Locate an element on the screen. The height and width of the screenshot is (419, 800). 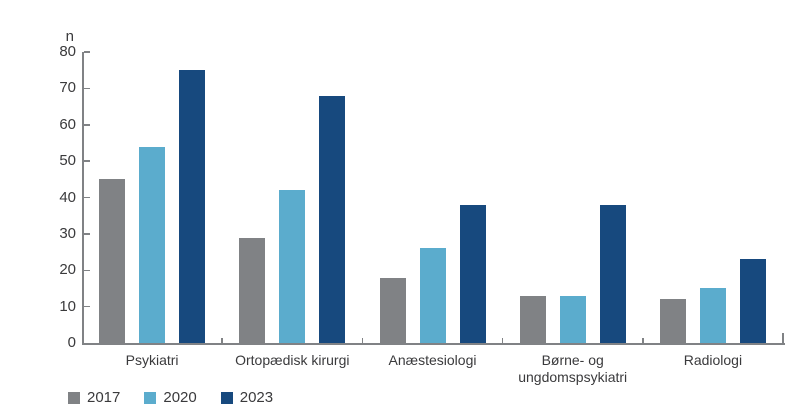
y-axis-unit-label: n is located at coordinates (69, 36).